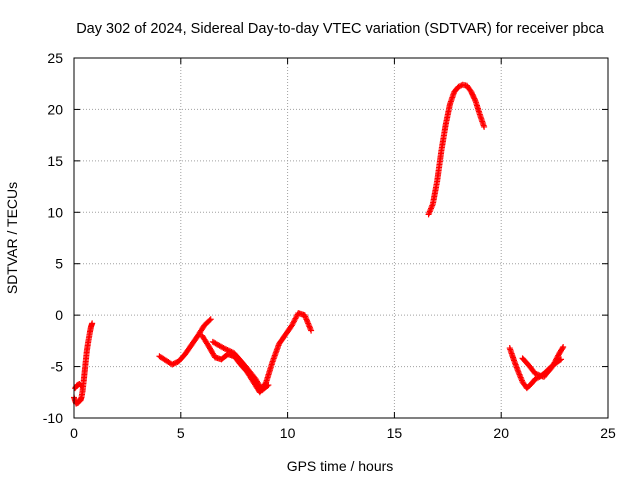 The image size is (640, 480). What do you see at coordinates (59, 264) in the screenshot?
I see `y-tick-label: 5` at bounding box center [59, 264].